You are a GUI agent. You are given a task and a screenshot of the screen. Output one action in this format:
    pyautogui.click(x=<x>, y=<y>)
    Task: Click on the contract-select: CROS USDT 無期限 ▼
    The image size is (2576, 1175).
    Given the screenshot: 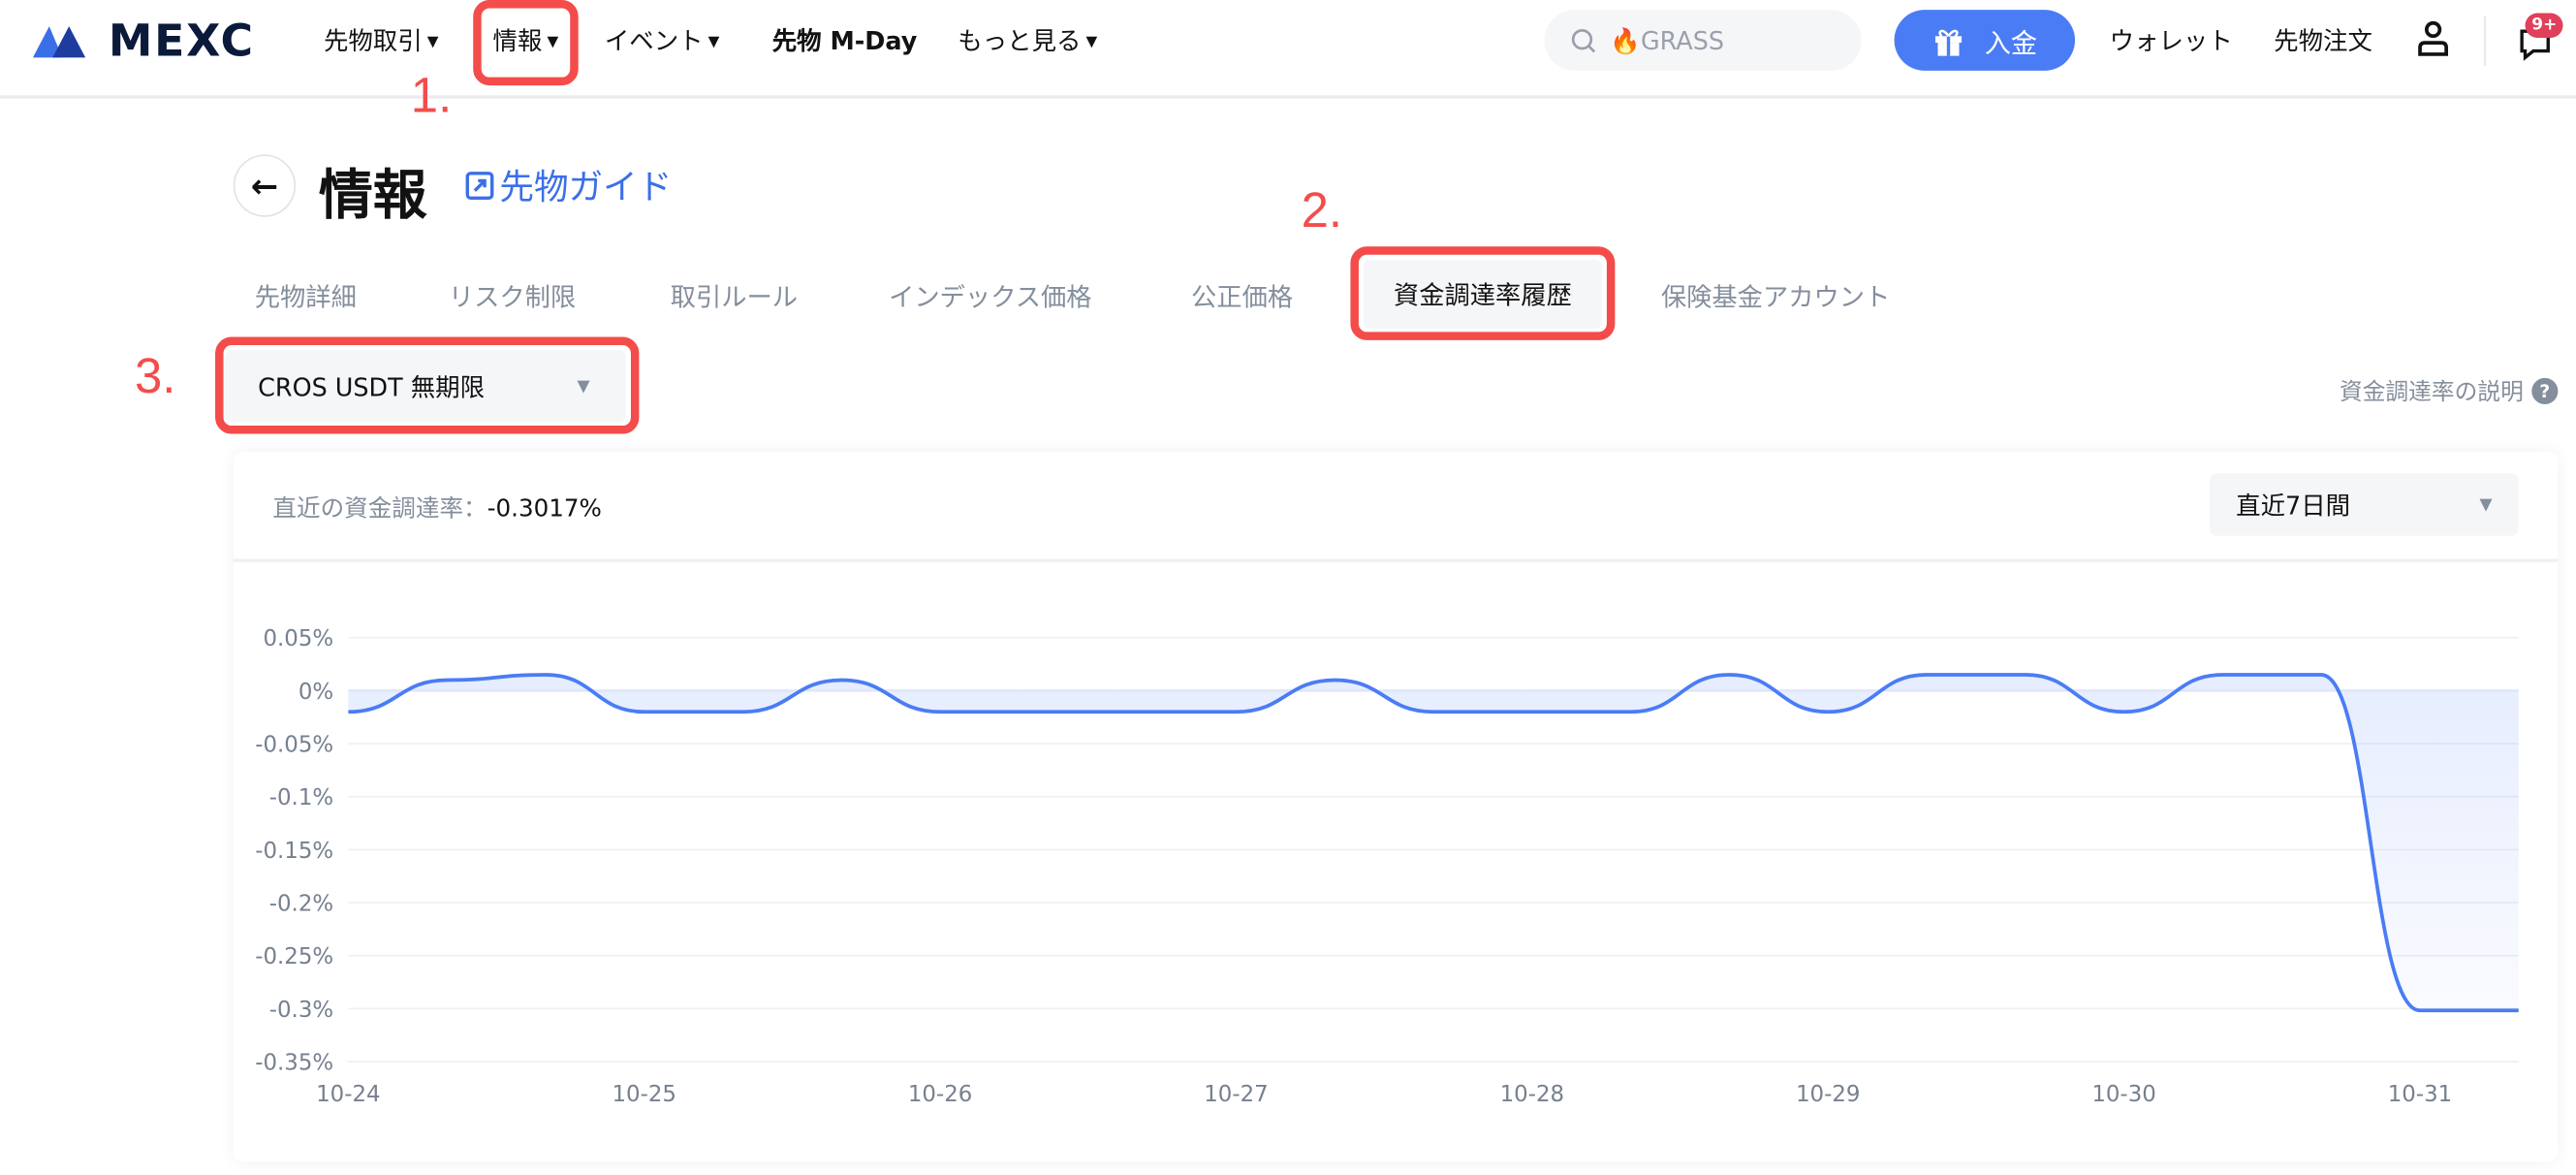 What is the action you would take?
    pyautogui.click(x=425, y=387)
    